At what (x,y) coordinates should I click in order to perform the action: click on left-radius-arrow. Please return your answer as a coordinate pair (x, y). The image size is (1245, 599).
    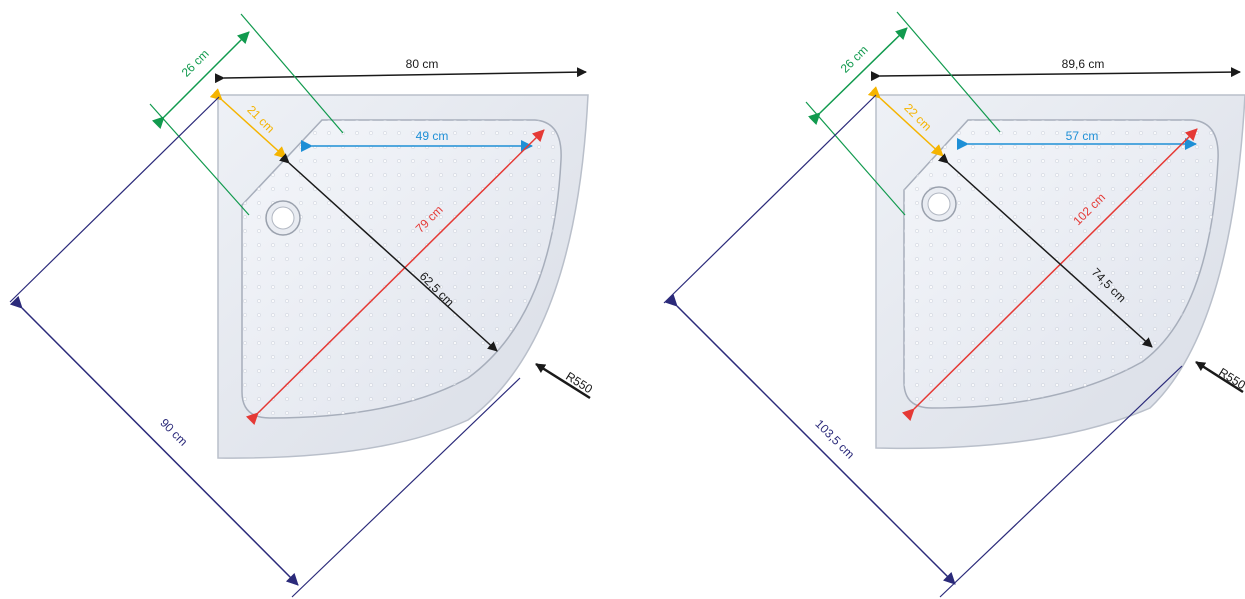
    Looking at the image, I should click on (563, 381).